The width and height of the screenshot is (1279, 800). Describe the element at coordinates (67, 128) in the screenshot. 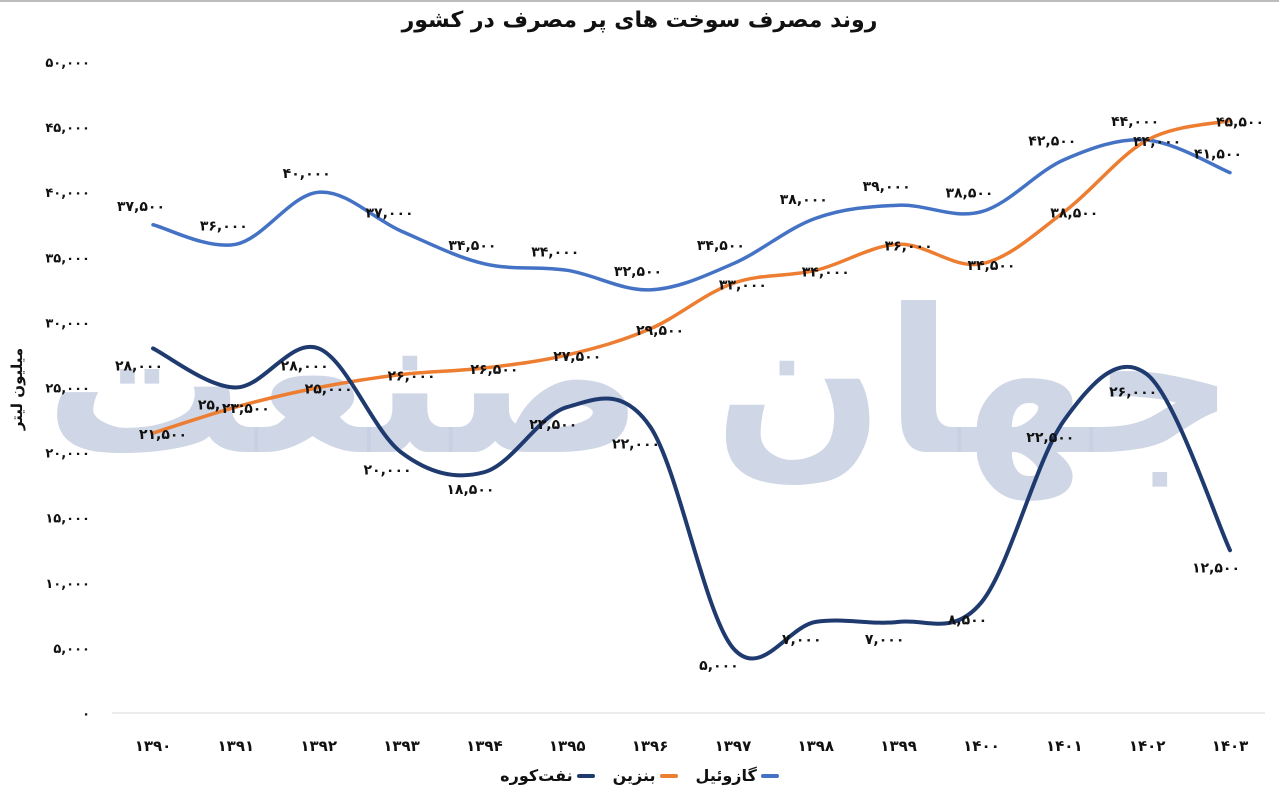

I see `y-tick-label: ۴۵,۰۰۰` at that location.